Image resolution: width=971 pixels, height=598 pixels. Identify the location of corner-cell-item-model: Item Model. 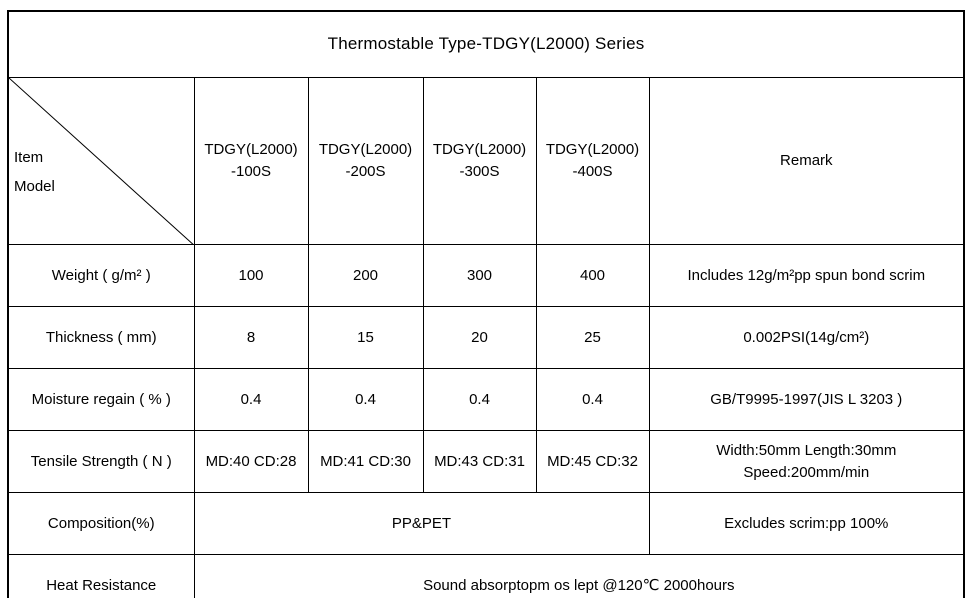
(101, 161).